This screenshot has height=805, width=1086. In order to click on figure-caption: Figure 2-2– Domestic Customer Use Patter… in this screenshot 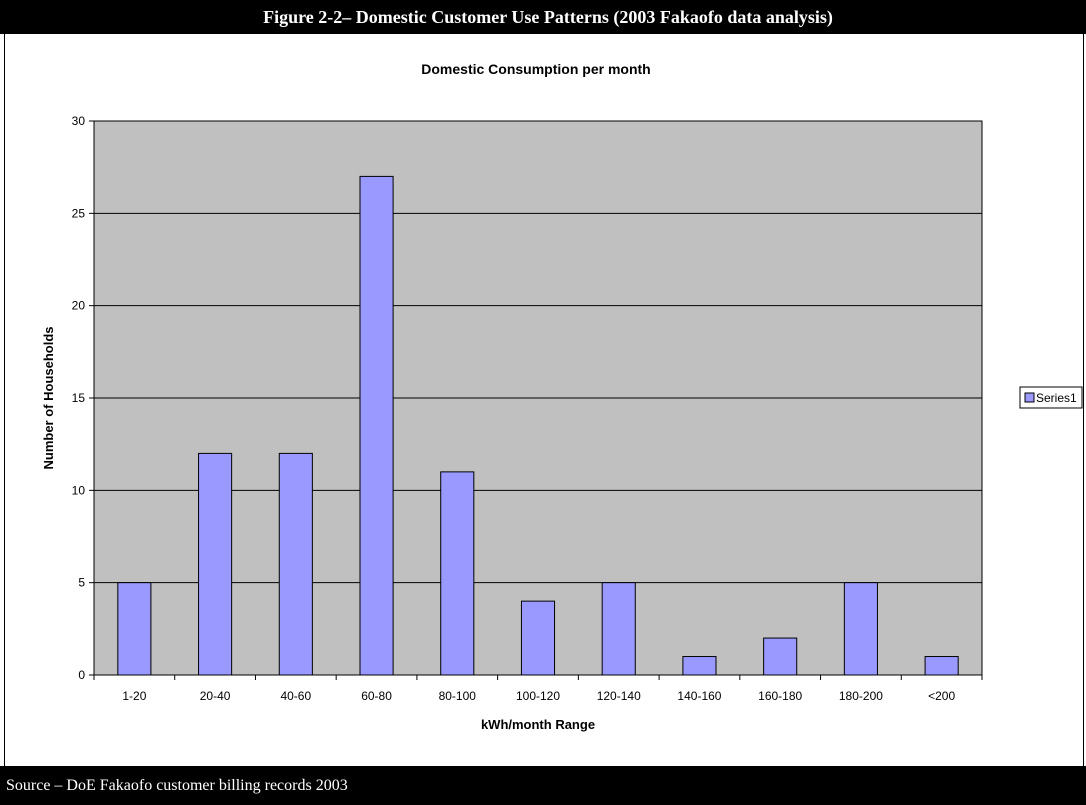, I will do `click(543, 17)`.